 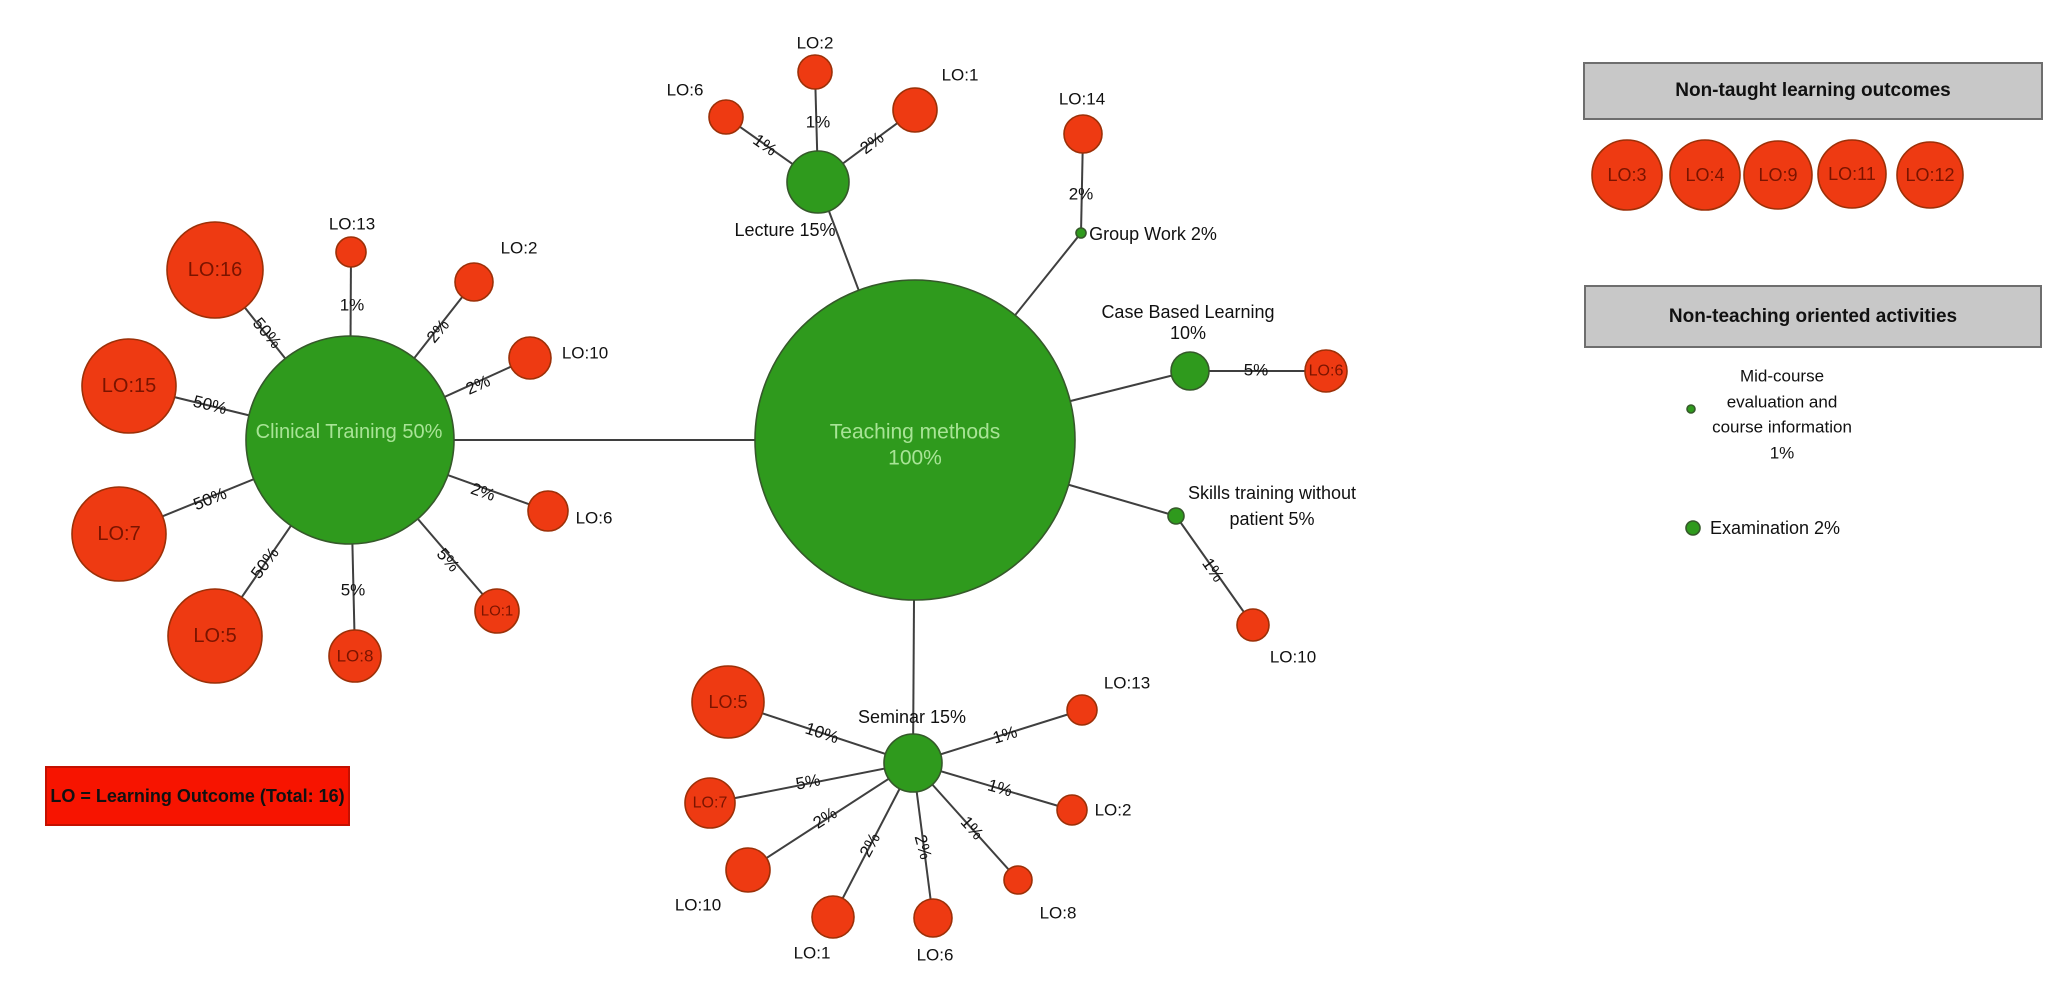 What do you see at coordinates (1190, 371) in the screenshot?
I see `node-casebased` at bounding box center [1190, 371].